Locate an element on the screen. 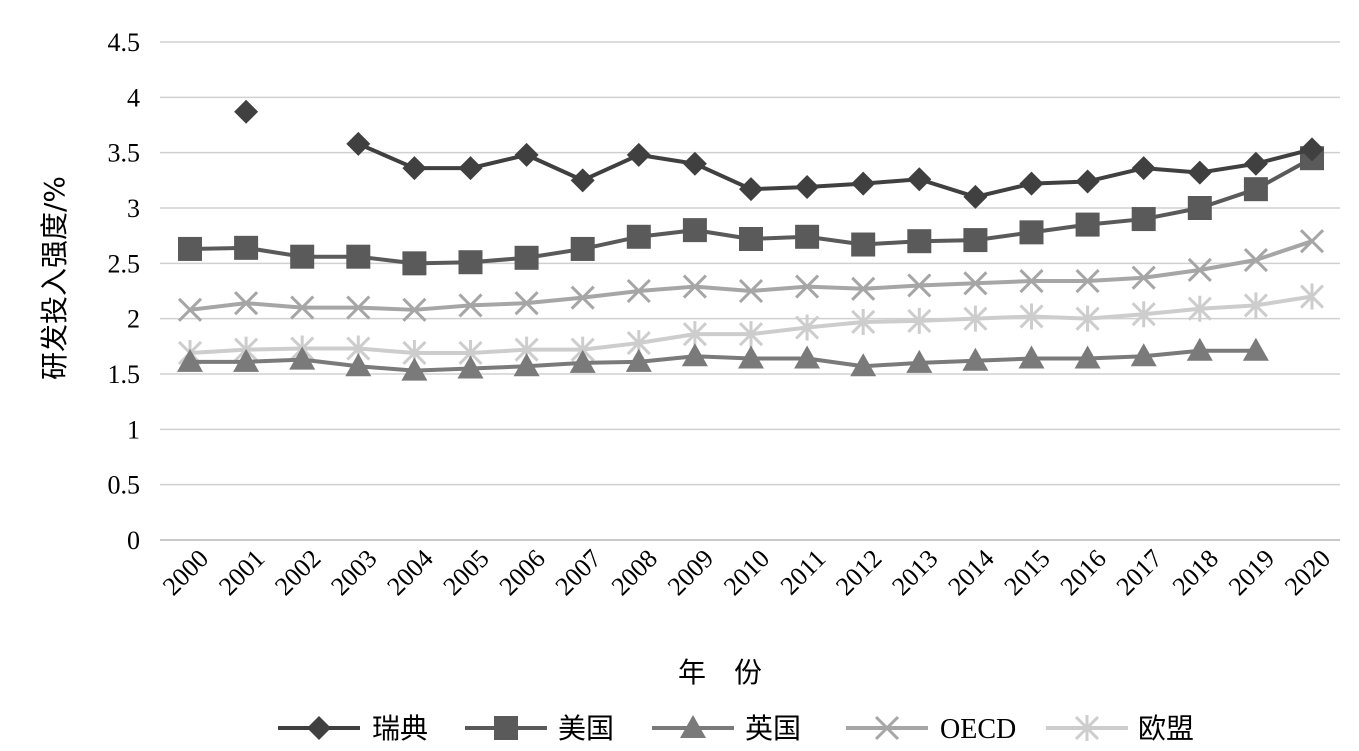  legend-label: OECD is located at coordinates (978, 729).